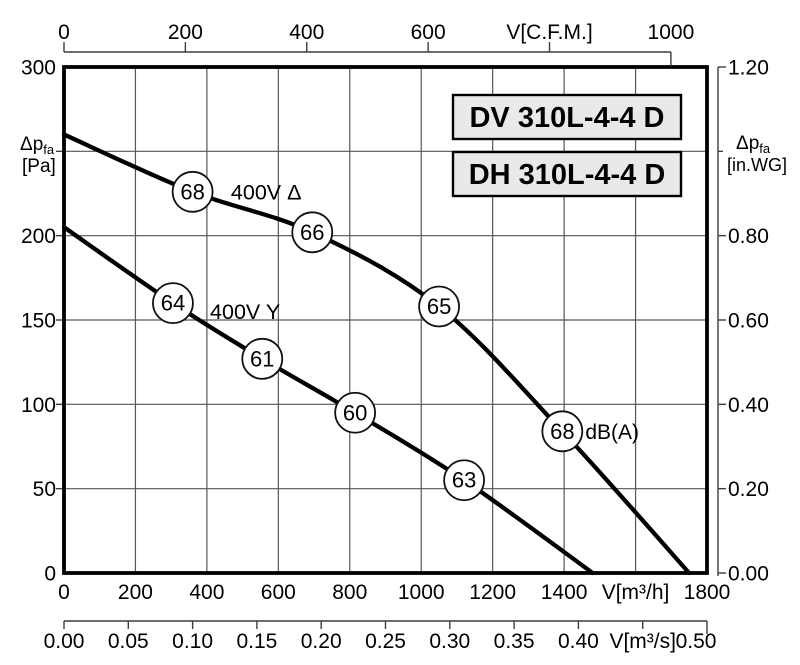  What do you see at coordinates (564, 592) in the screenshot?
I see `bottom-axis-tick-label: 1400` at bounding box center [564, 592].